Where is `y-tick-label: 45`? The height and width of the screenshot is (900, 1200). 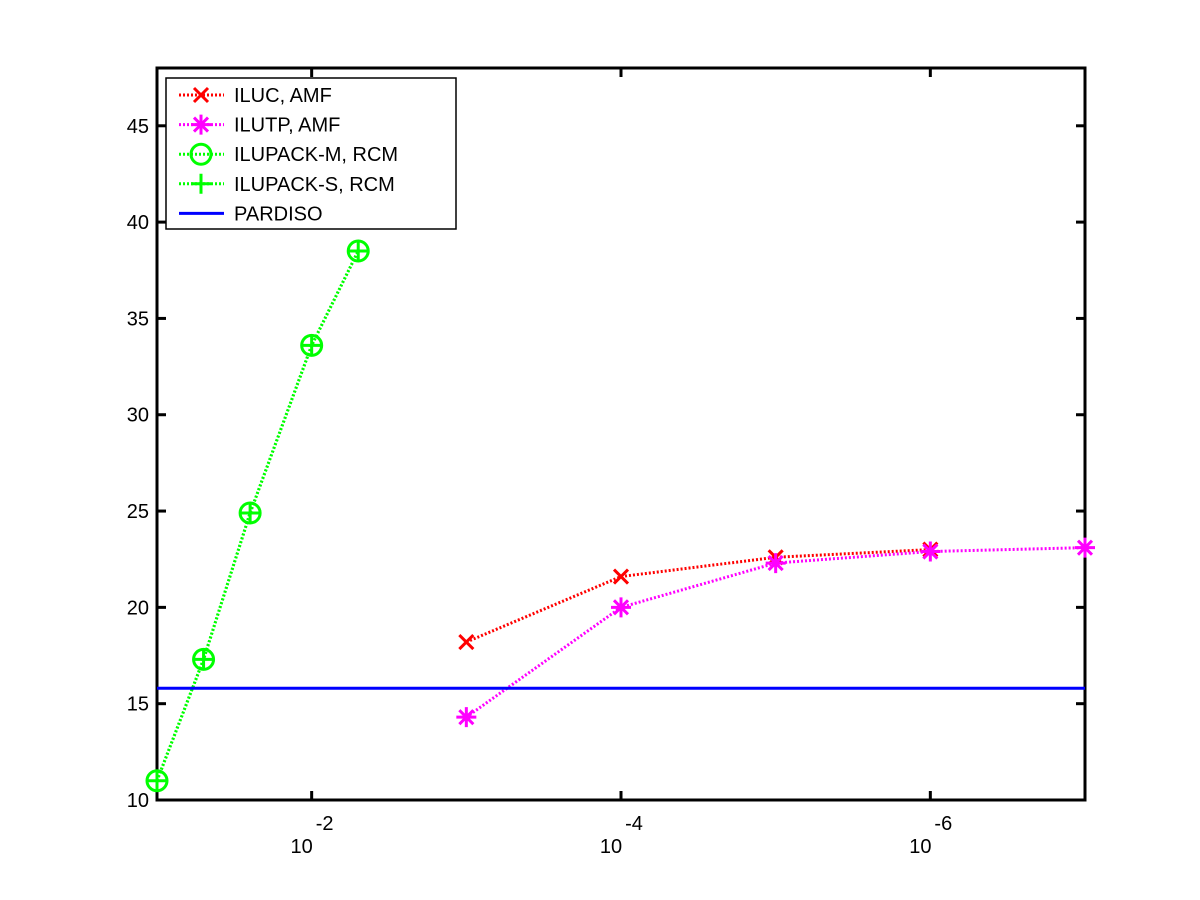
y-tick-label: 45 is located at coordinates (138, 127).